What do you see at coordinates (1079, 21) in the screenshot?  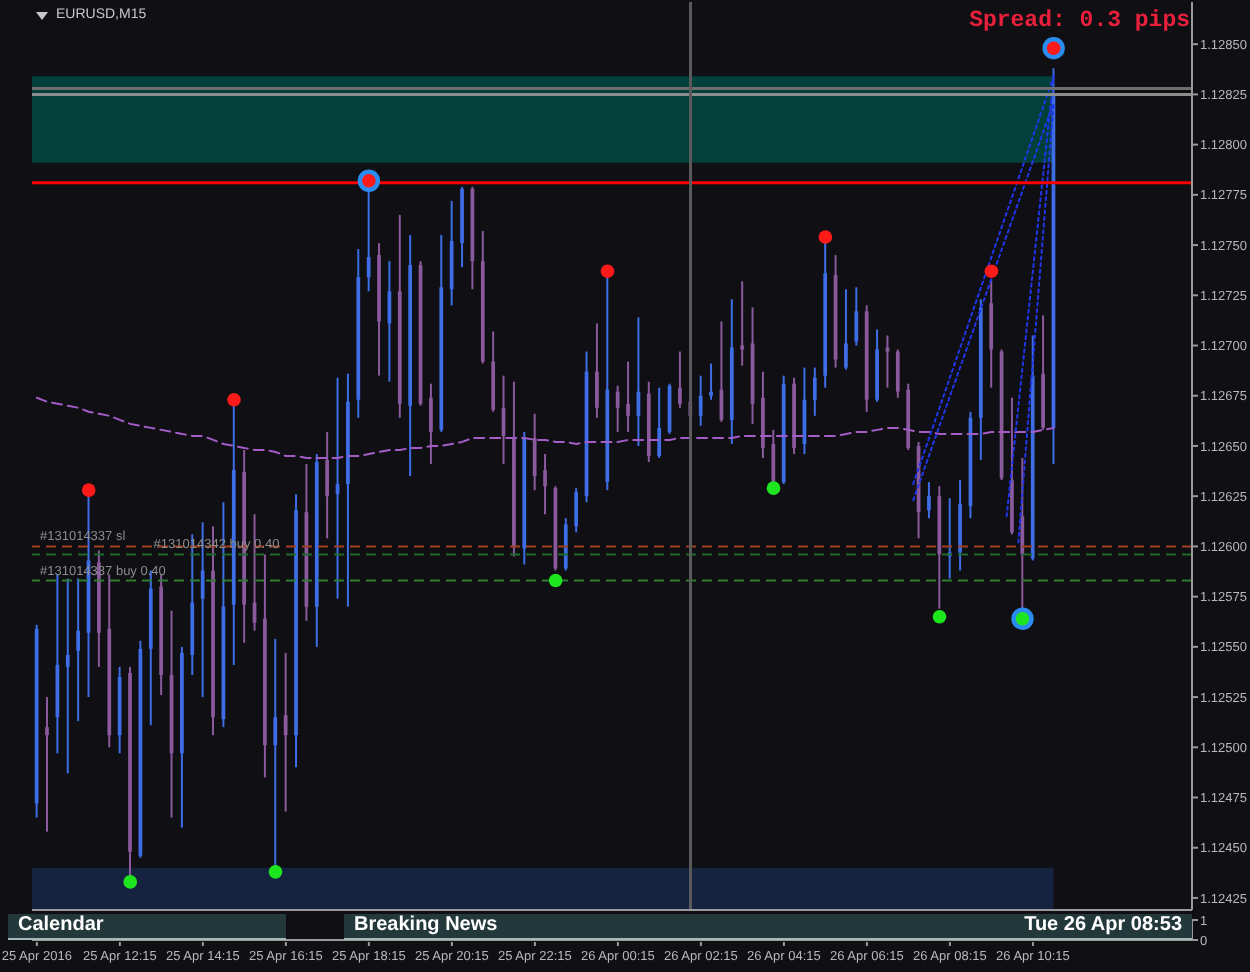 I see `annotation: Spread: 0.3 pips` at bounding box center [1079, 21].